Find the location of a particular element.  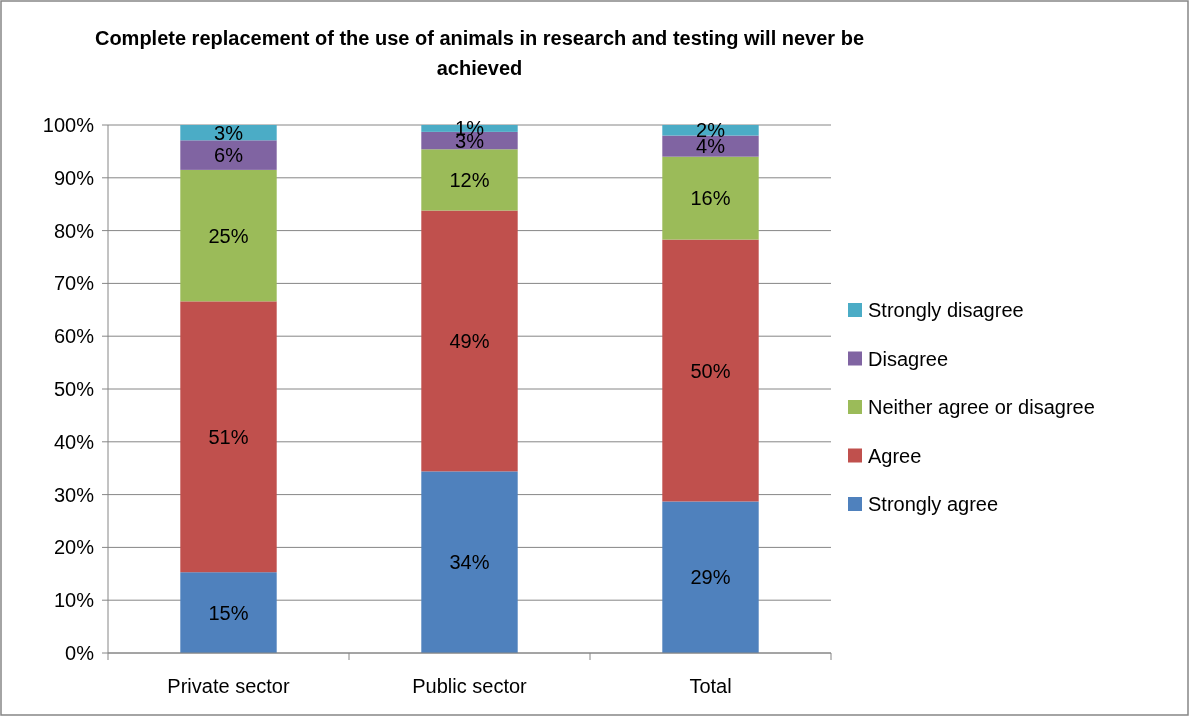

data-label: 34% is located at coordinates (469, 562).